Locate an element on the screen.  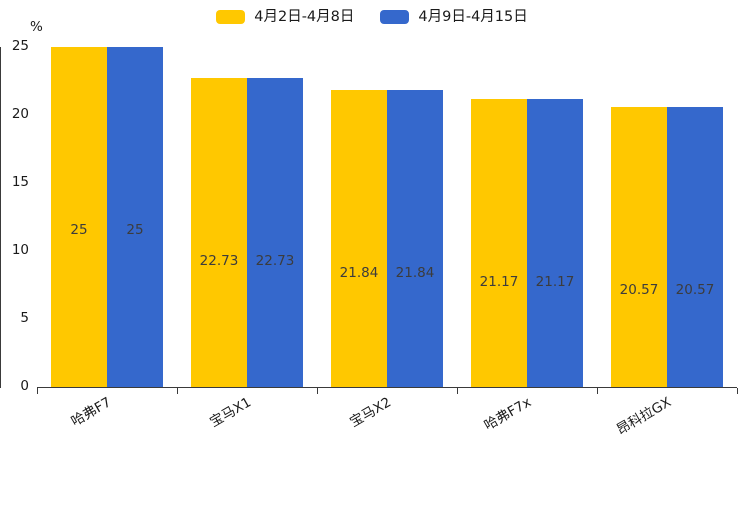
legend-item-series-1: 4月2日-4月8日 is located at coordinates (285, 17).